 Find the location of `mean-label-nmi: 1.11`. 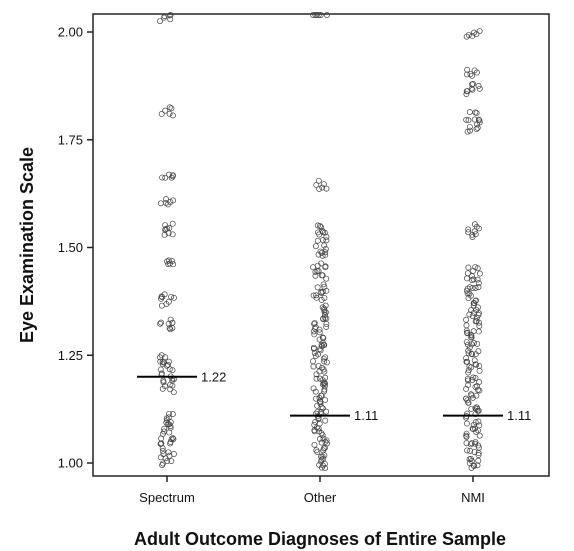

mean-label-nmi: 1.11 is located at coordinates (519, 415).